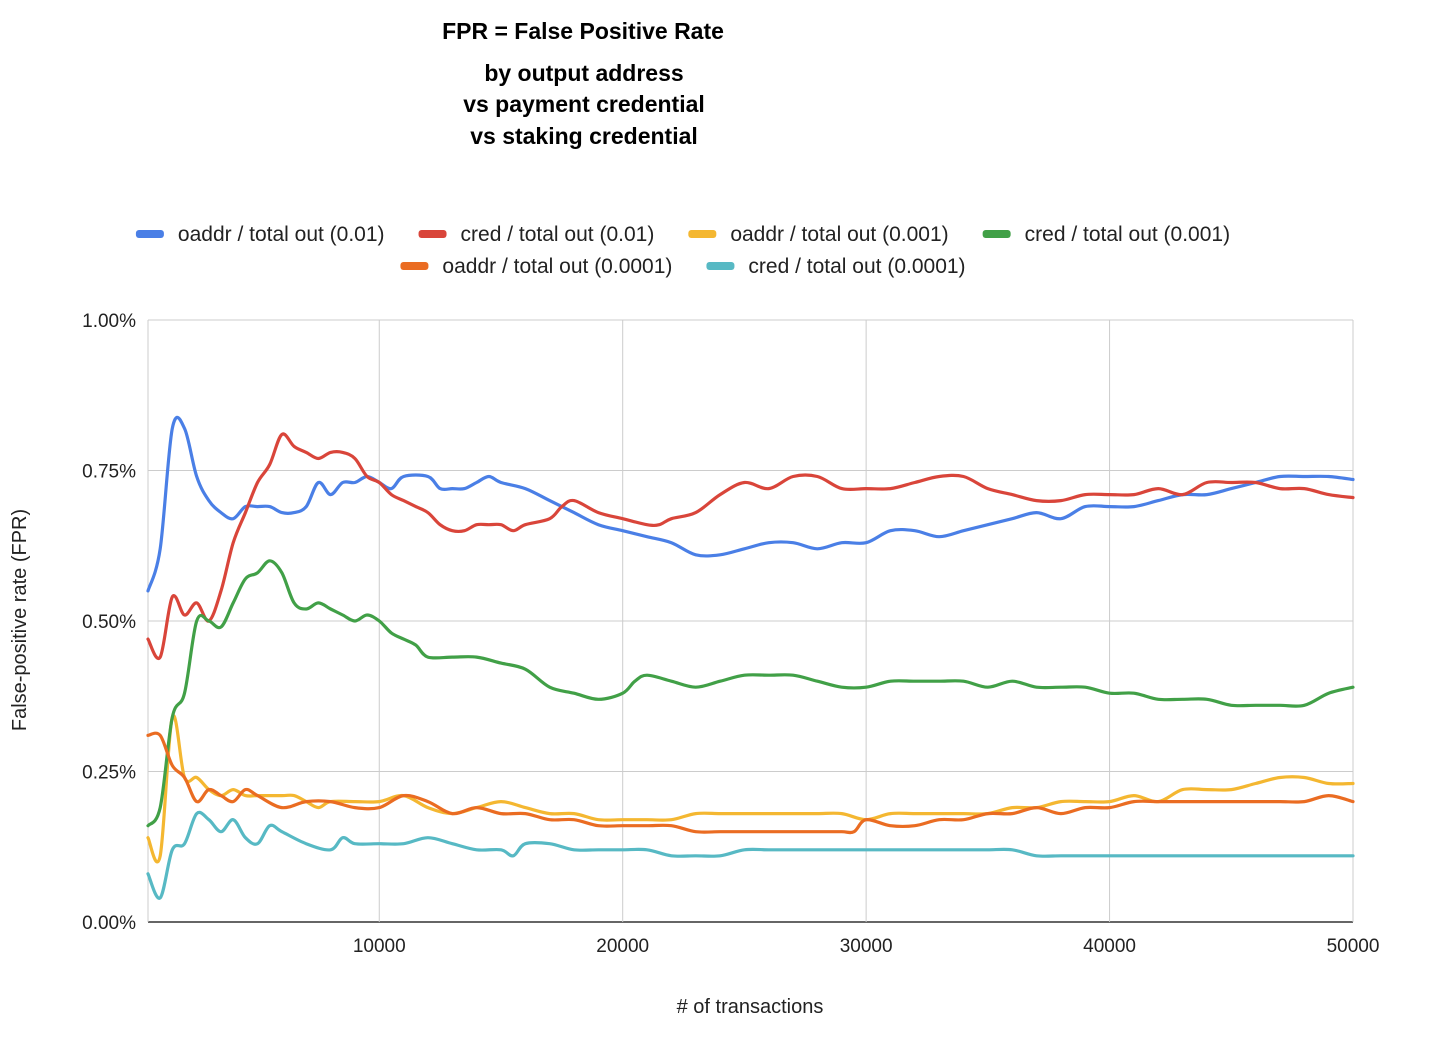 This screenshot has width=1440, height=1048. What do you see at coordinates (583, 31) in the screenshot?
I see `chart-title: FPR = False Positive Rate` at bounding box center [583, 31].